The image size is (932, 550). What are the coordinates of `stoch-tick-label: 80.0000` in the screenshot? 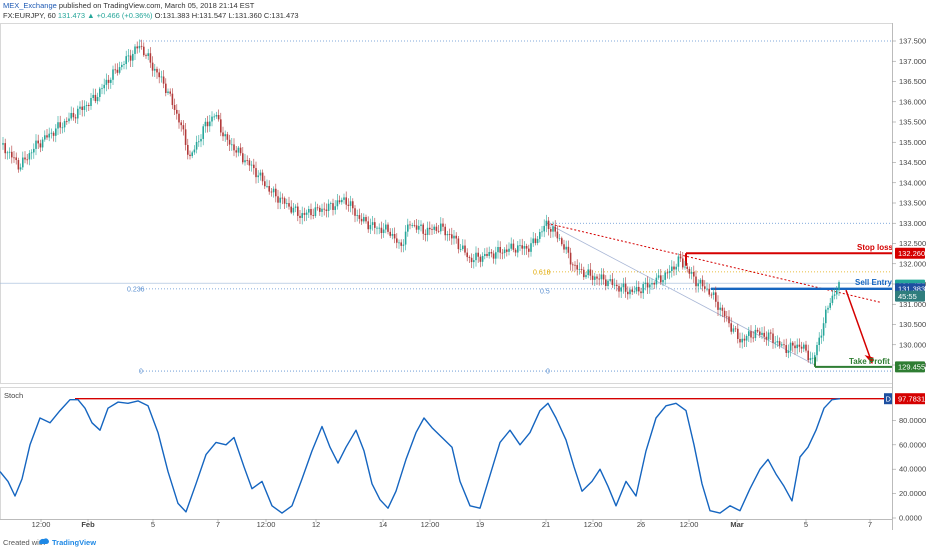 It's located at (912, 420).